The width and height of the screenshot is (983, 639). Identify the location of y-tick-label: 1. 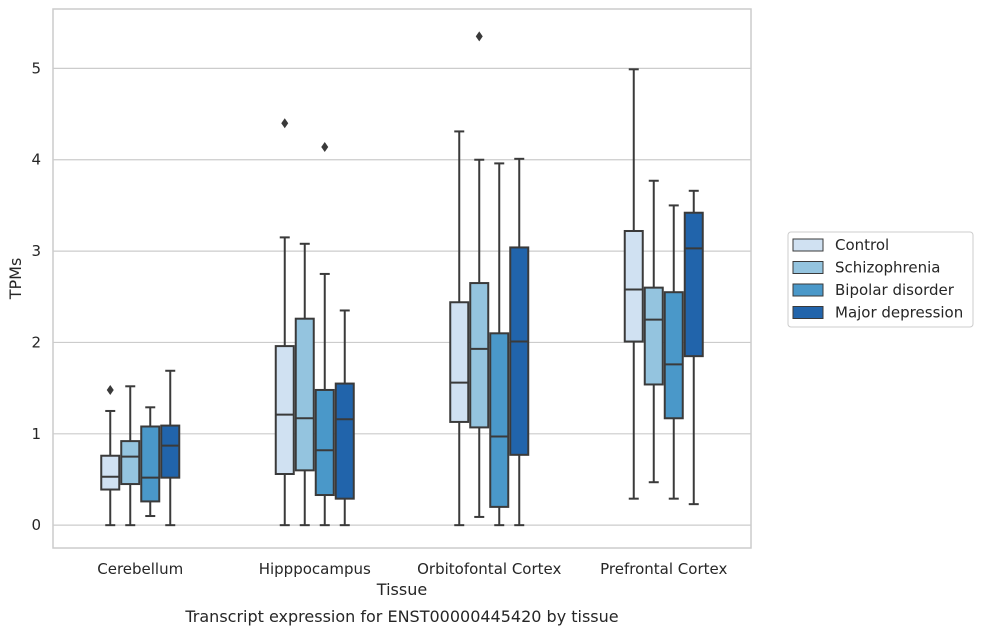
(36, 434).